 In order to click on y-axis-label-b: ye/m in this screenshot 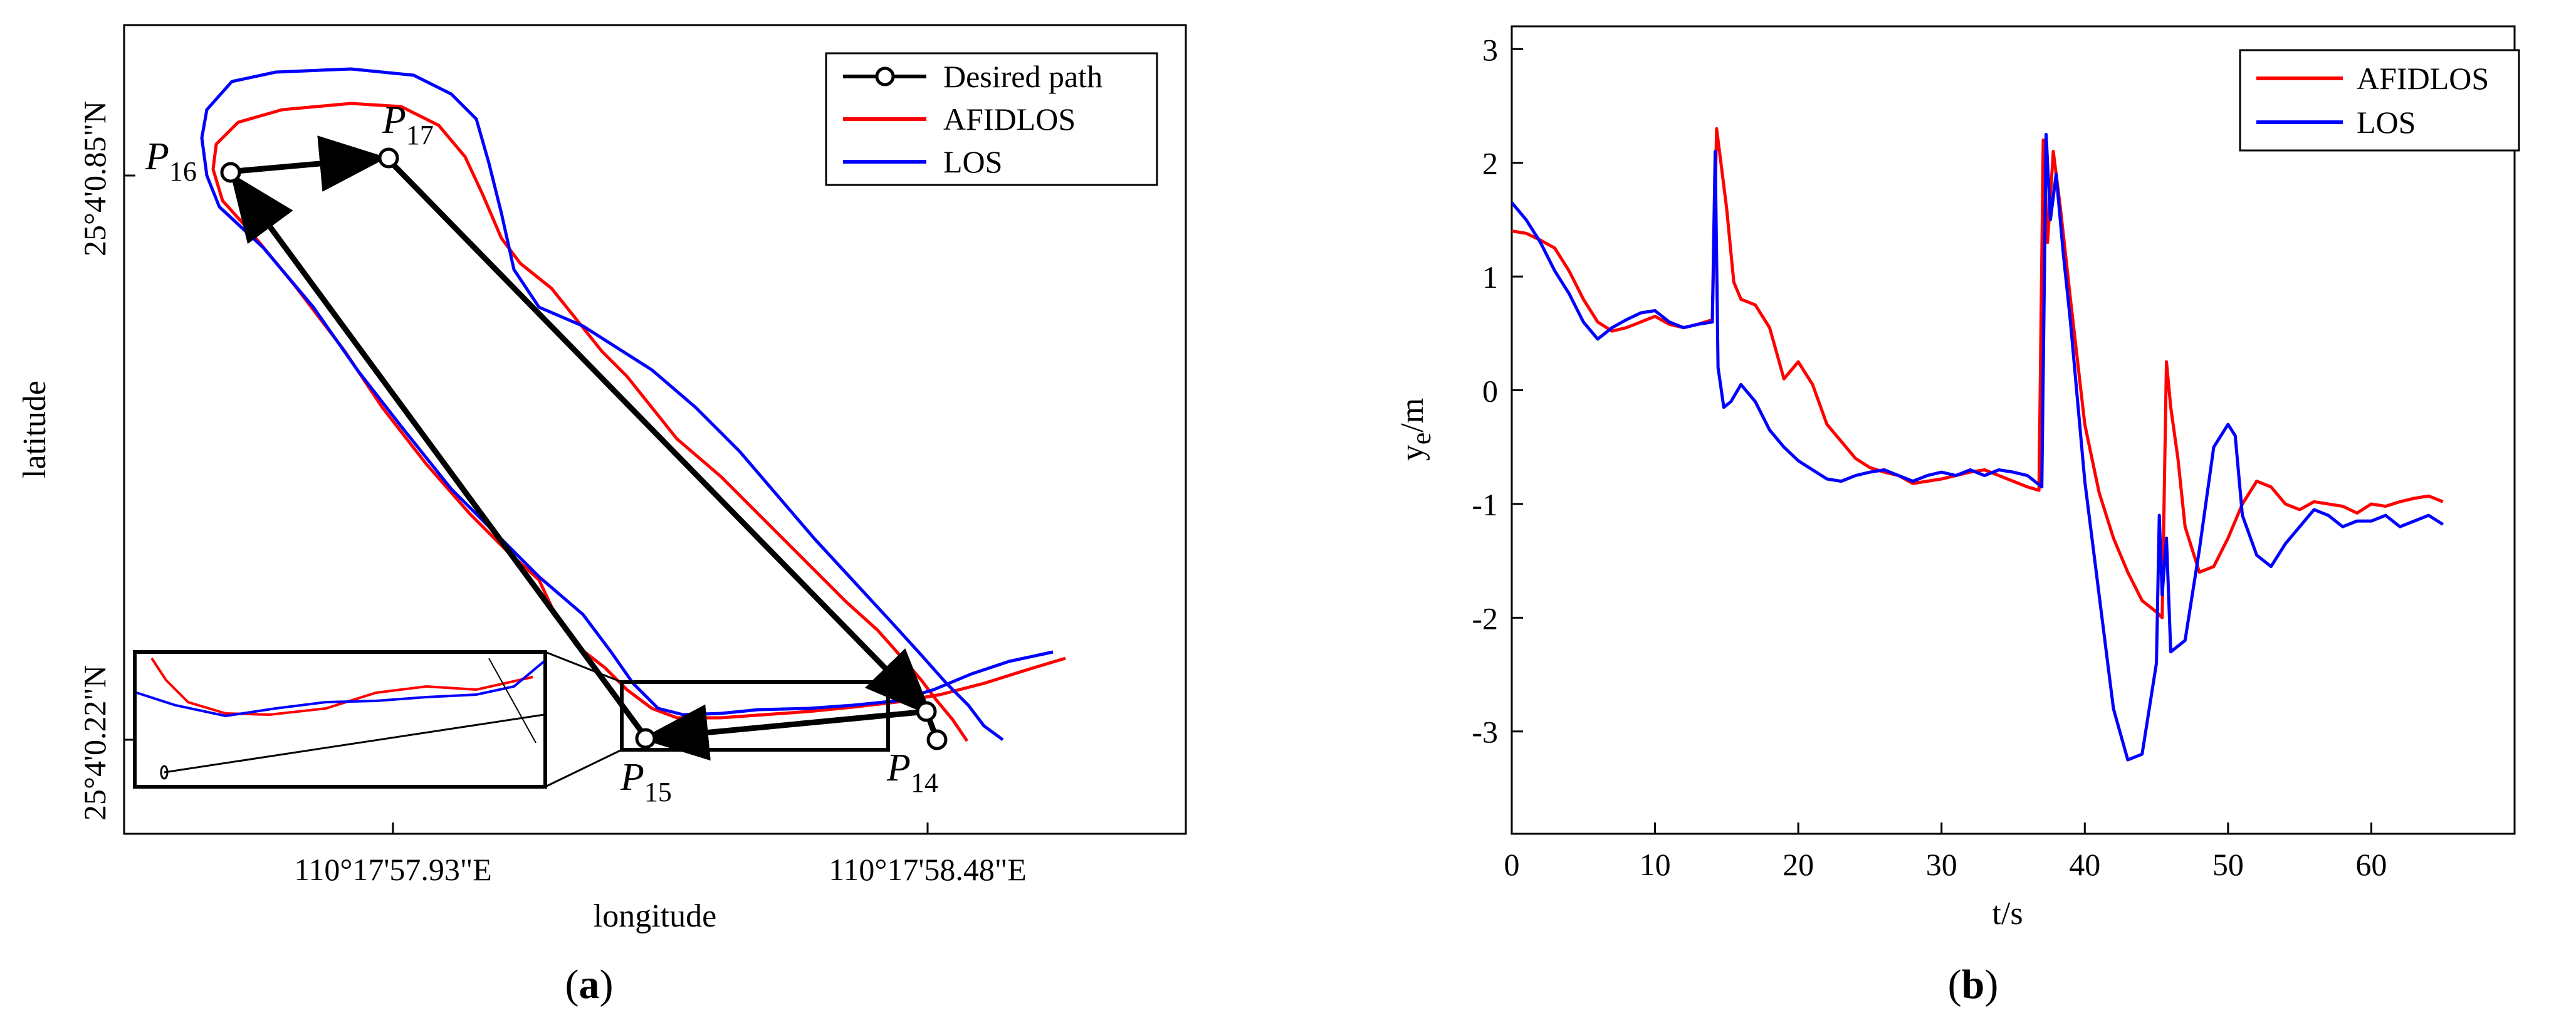, I will do `click(1416, 430)`.